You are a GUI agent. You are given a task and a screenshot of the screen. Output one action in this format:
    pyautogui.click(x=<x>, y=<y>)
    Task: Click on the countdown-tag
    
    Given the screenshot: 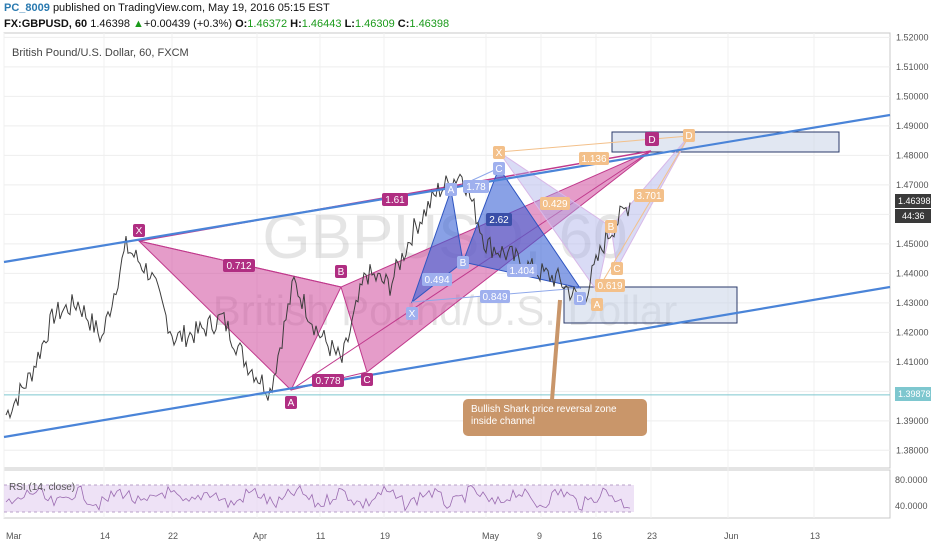 What is the action you would take?
    pyautogui.click(x=913, y=216)
    